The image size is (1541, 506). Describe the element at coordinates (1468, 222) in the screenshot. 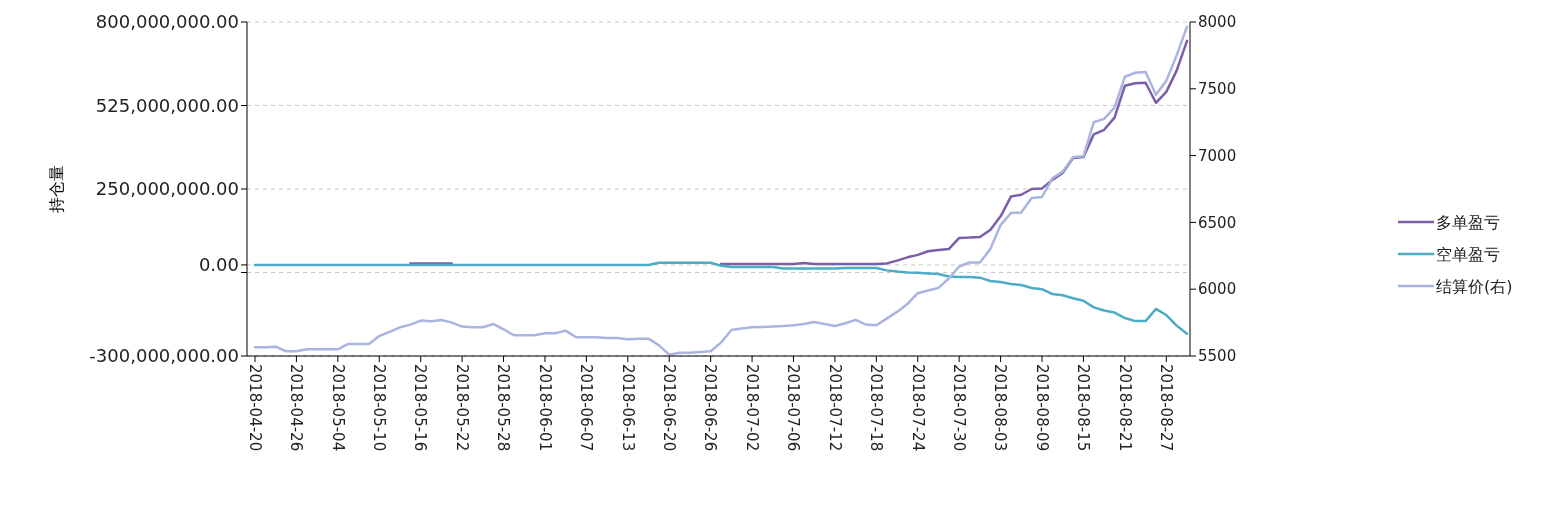

I see `legend-label: 多单盈亏` at that location.